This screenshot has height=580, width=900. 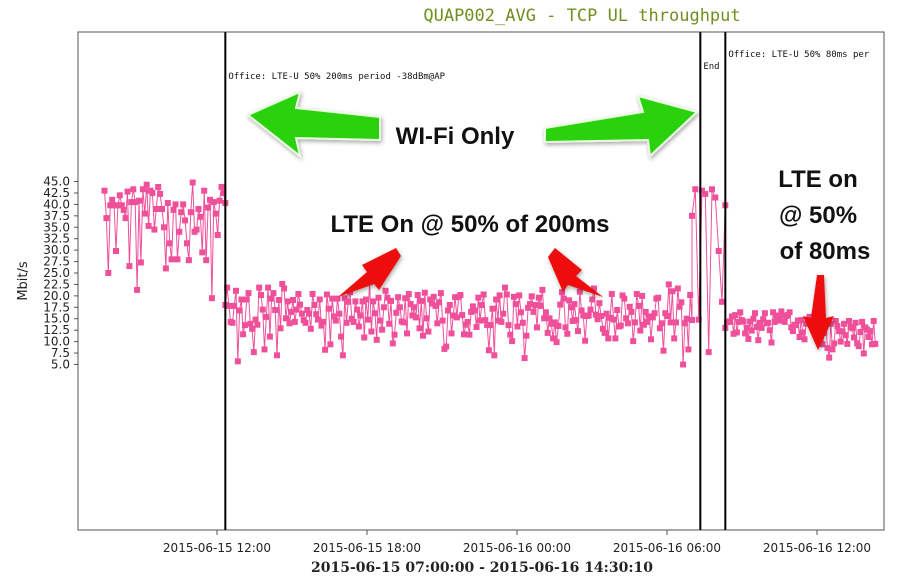 What do you see at coordinates (575, 272) in the screenshot?
I see `down-right-arrow-icon` at bounding box center [575, 272].